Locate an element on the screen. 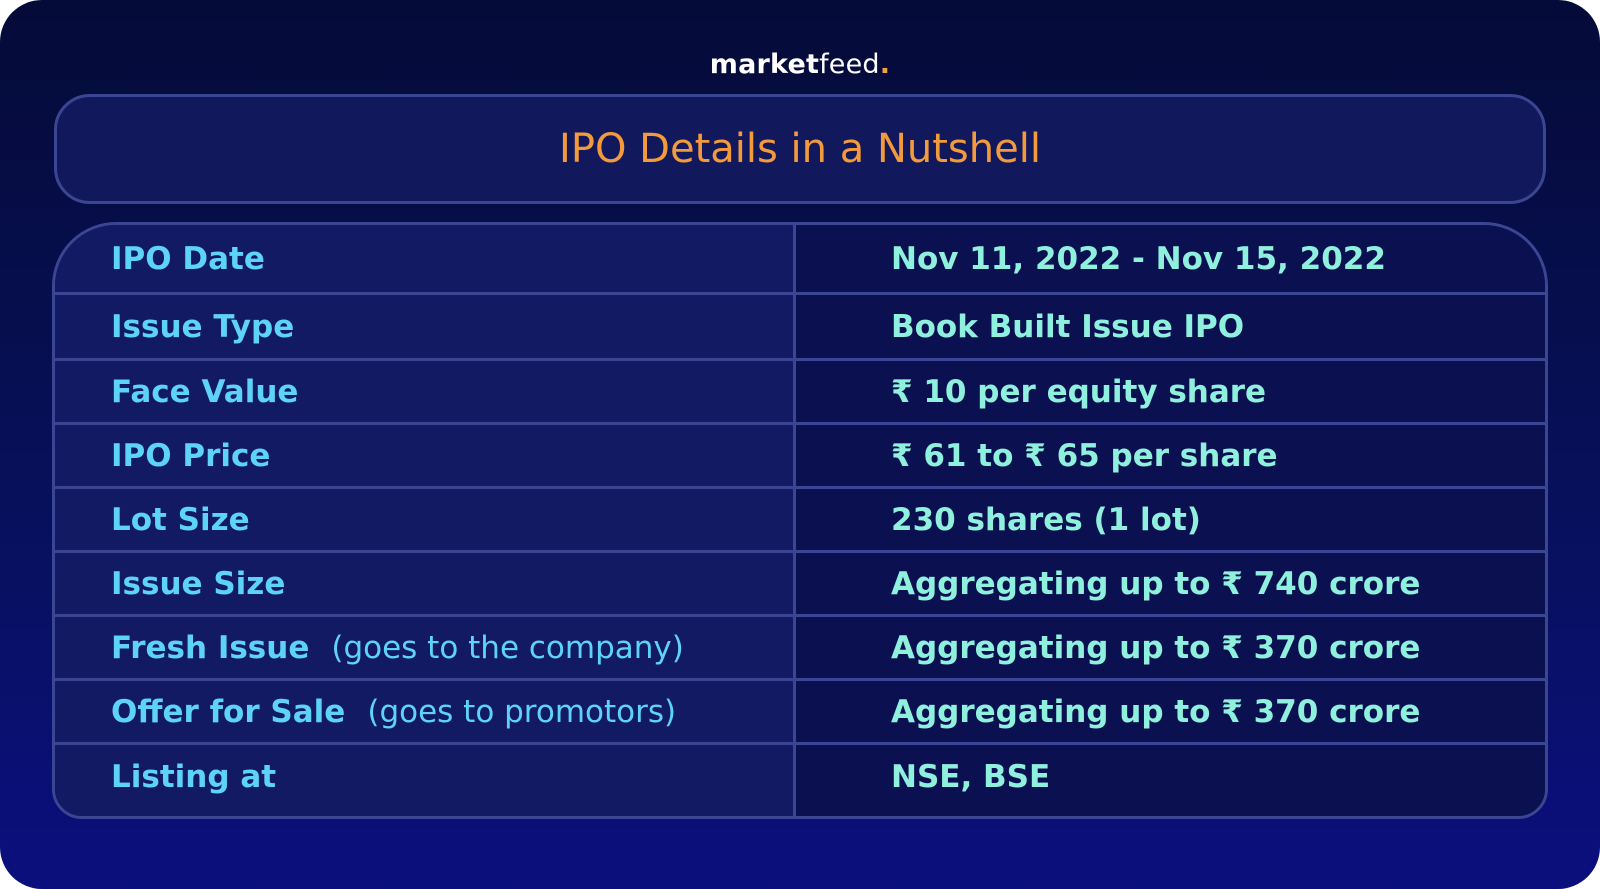 The width and height of the screenshot is (1600, 889). row-label-cell: Issue Size is located at coordinates (424, 583).